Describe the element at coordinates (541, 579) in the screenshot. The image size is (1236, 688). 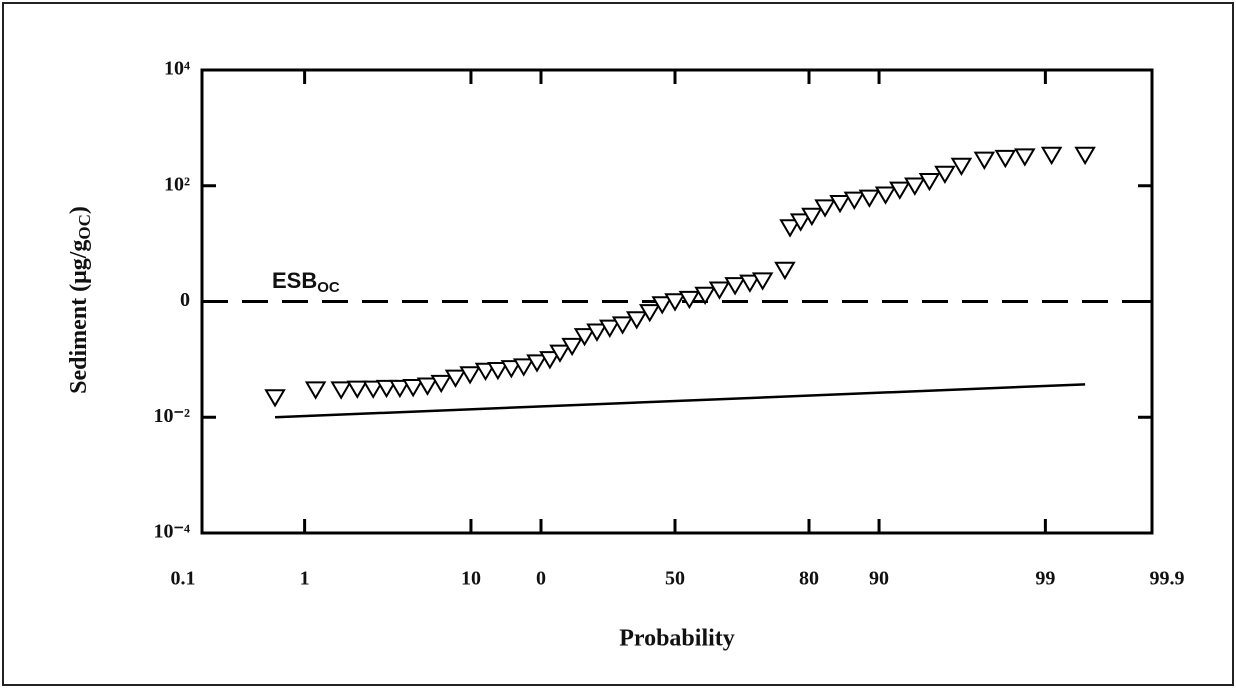
I see `x-tick-label: 0` at that location.